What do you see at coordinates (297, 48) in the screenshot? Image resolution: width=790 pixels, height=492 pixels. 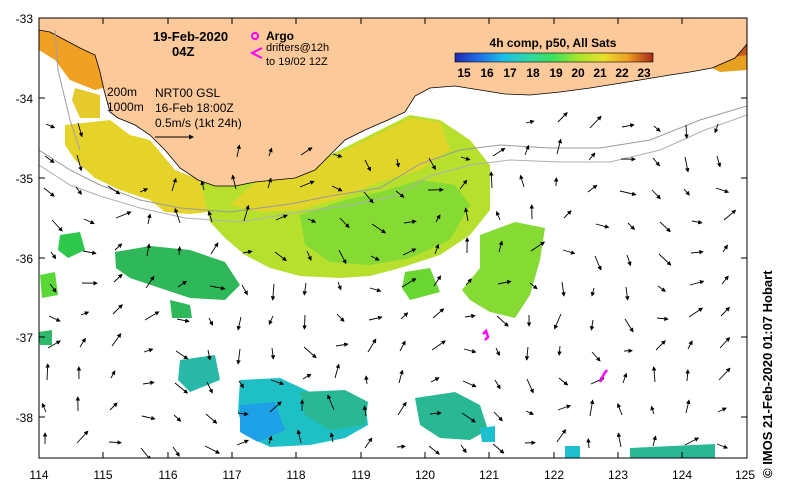 I see `drifters-label: drifters@12h` at bounding box center [297, 48].